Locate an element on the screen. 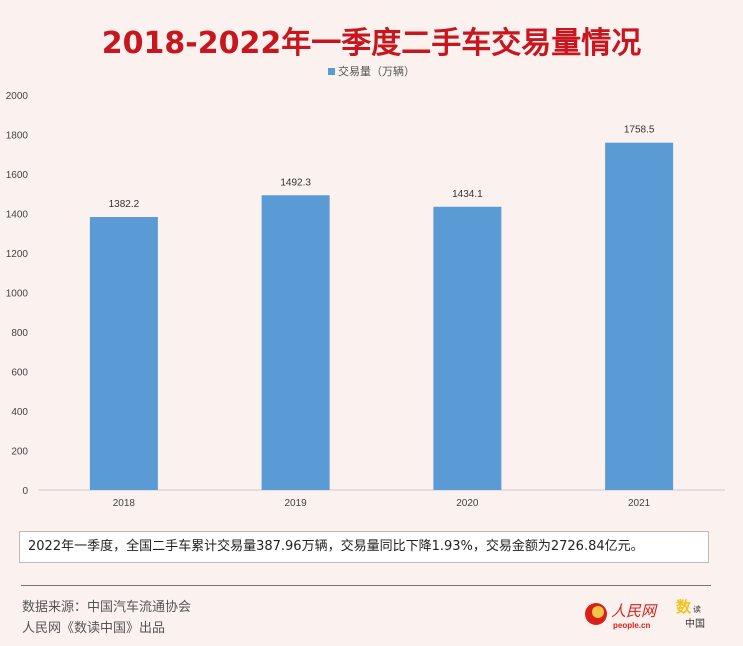 The image size is (743, 646). svg-text: 中国 is located at coordinates (695, 623).